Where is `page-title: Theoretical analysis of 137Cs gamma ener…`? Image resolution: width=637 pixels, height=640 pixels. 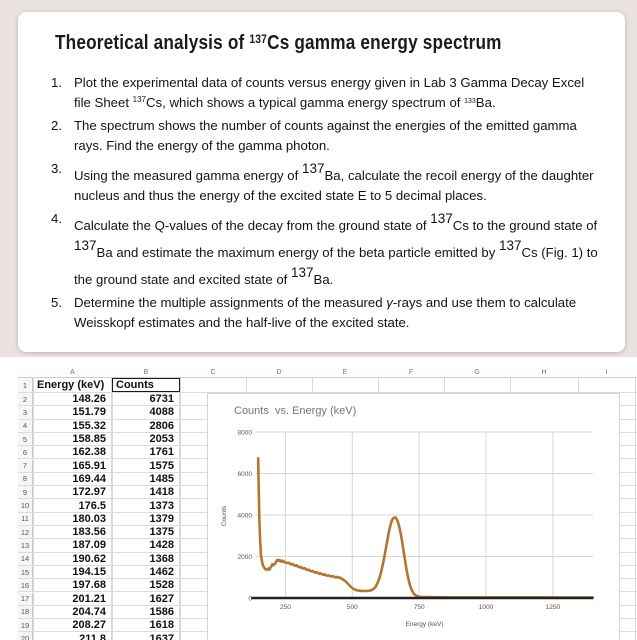 page-title: Theoretical analysis of 137Cs gamma ener… is located at coordinates (278, 43).